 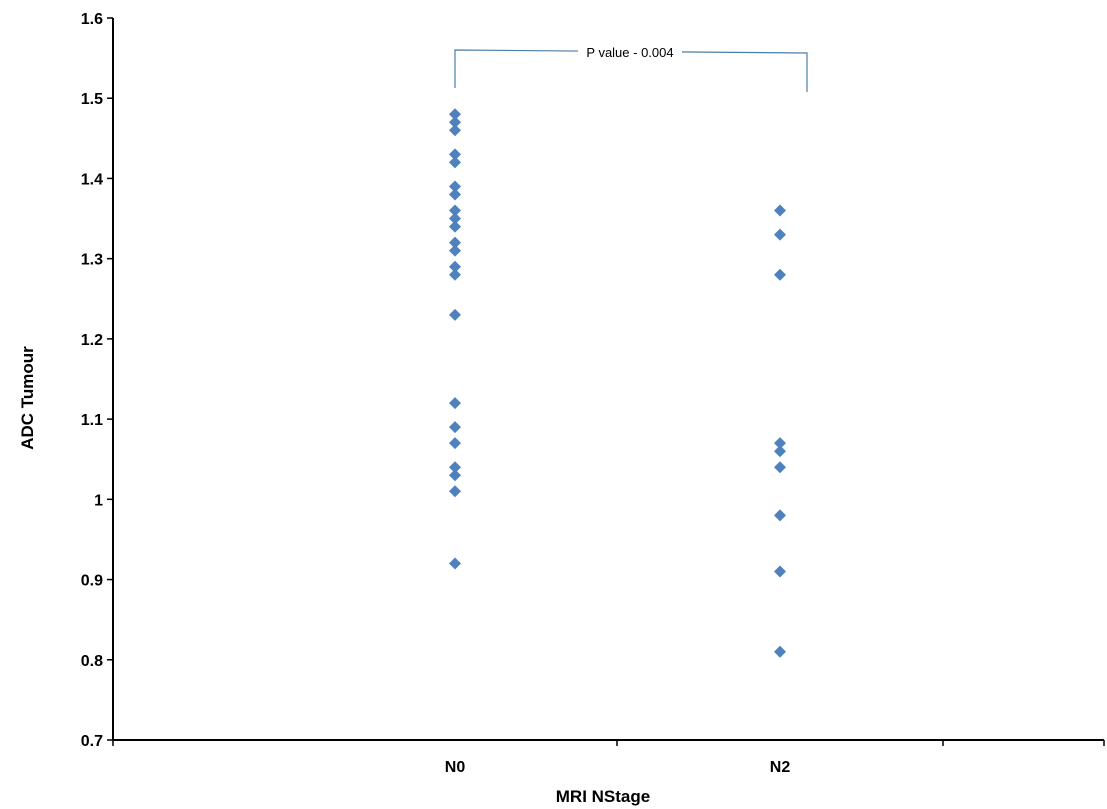 I want to click on y-tick-label: 0.7, so click(x=92, y=741).